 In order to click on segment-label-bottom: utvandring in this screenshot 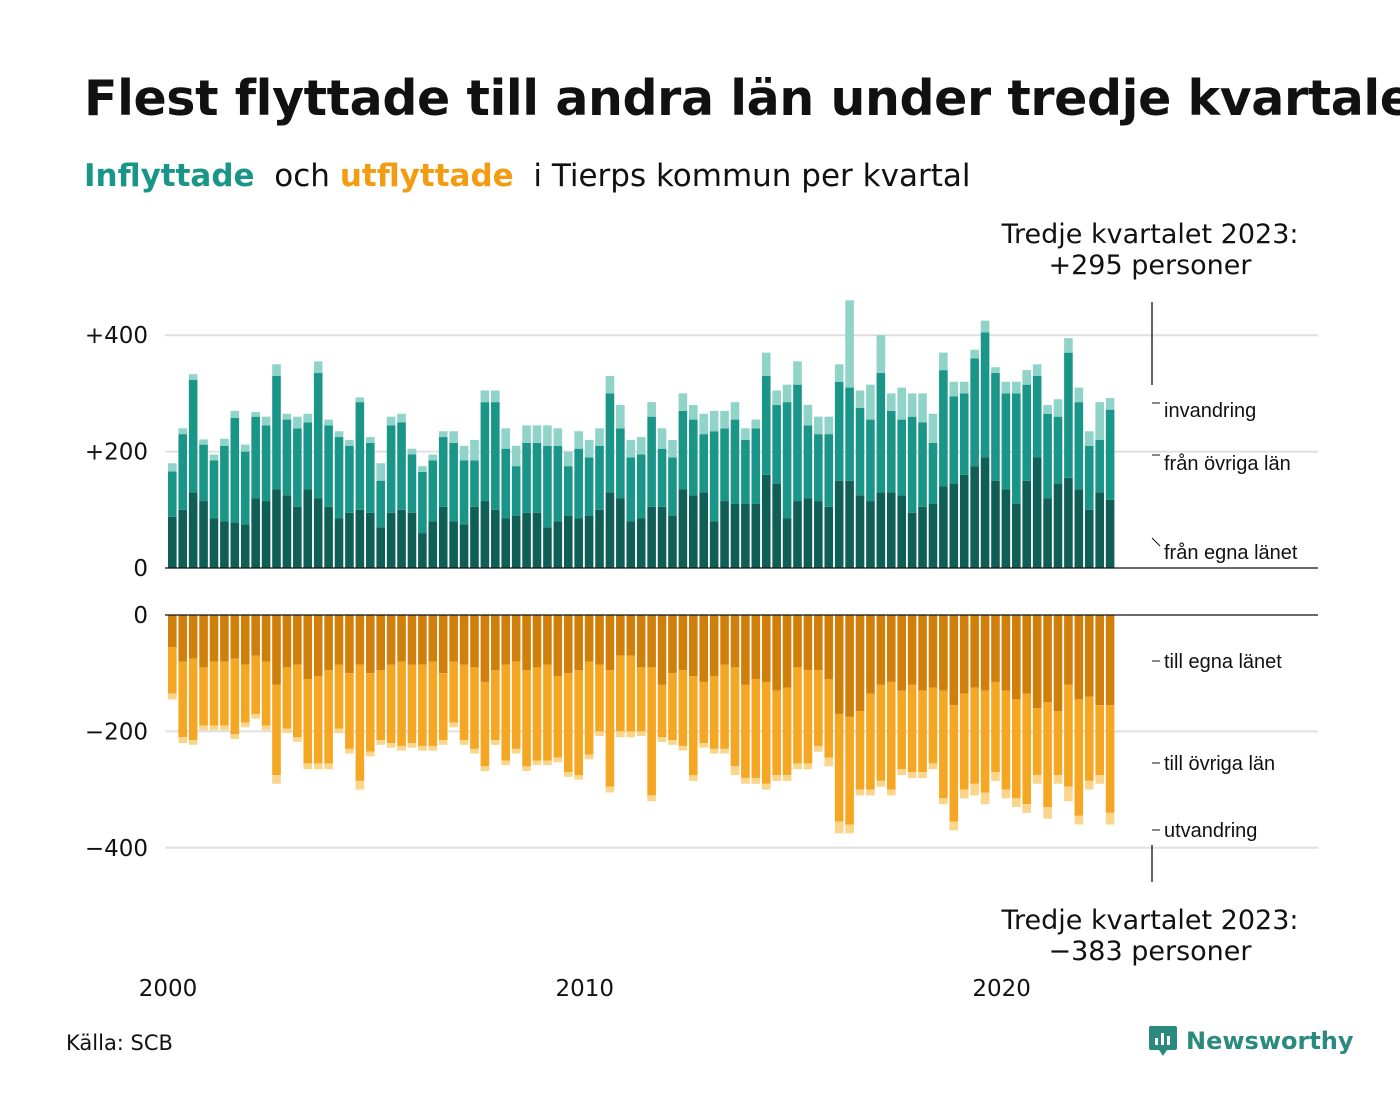, I will do `click(1210, 831)`.